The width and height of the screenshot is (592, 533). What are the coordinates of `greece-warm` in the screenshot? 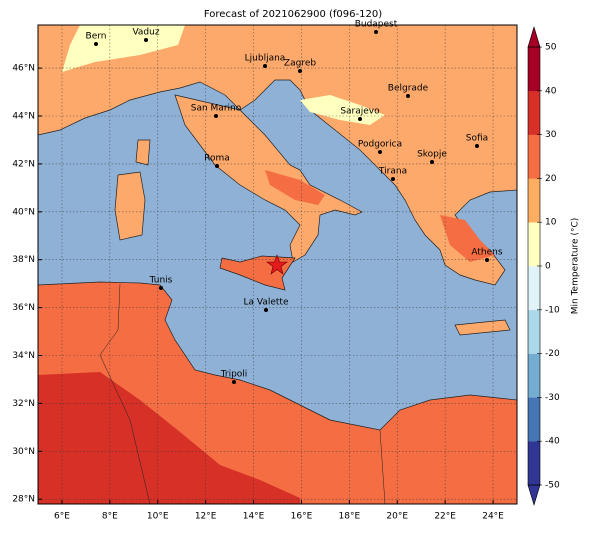 It's located at (467, 238).